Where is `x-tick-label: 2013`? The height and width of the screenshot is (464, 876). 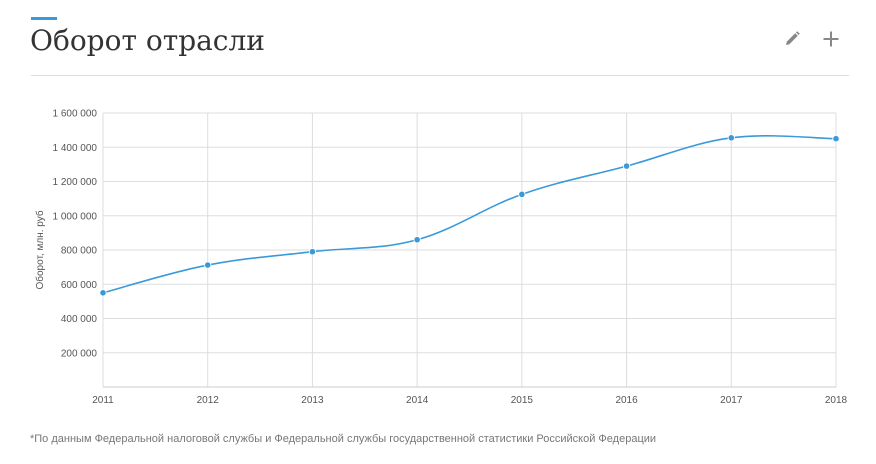
x-tick-label: 2013 is located at coordinates (312, 400).